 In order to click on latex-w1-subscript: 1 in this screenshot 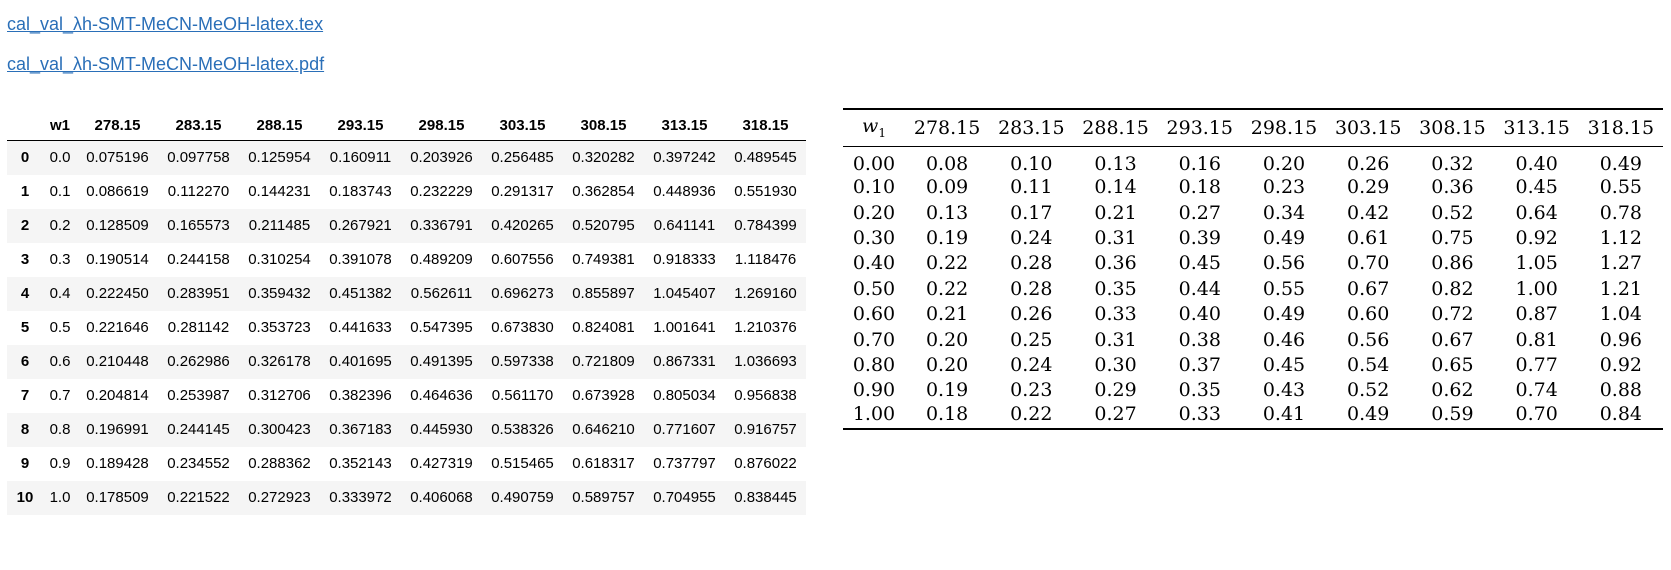, I will do `click(882, 133)`.